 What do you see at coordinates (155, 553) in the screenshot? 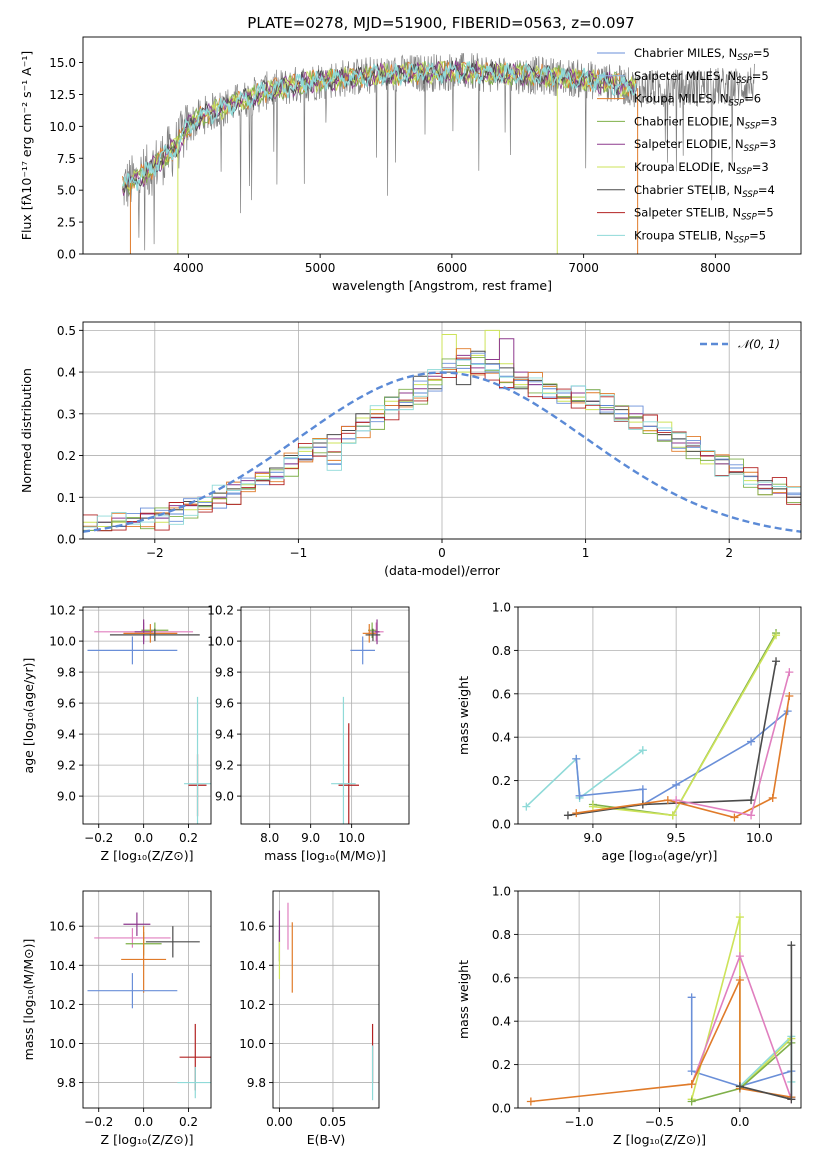
I see `x-tick-label: −2` at bounding box center [155, 553].